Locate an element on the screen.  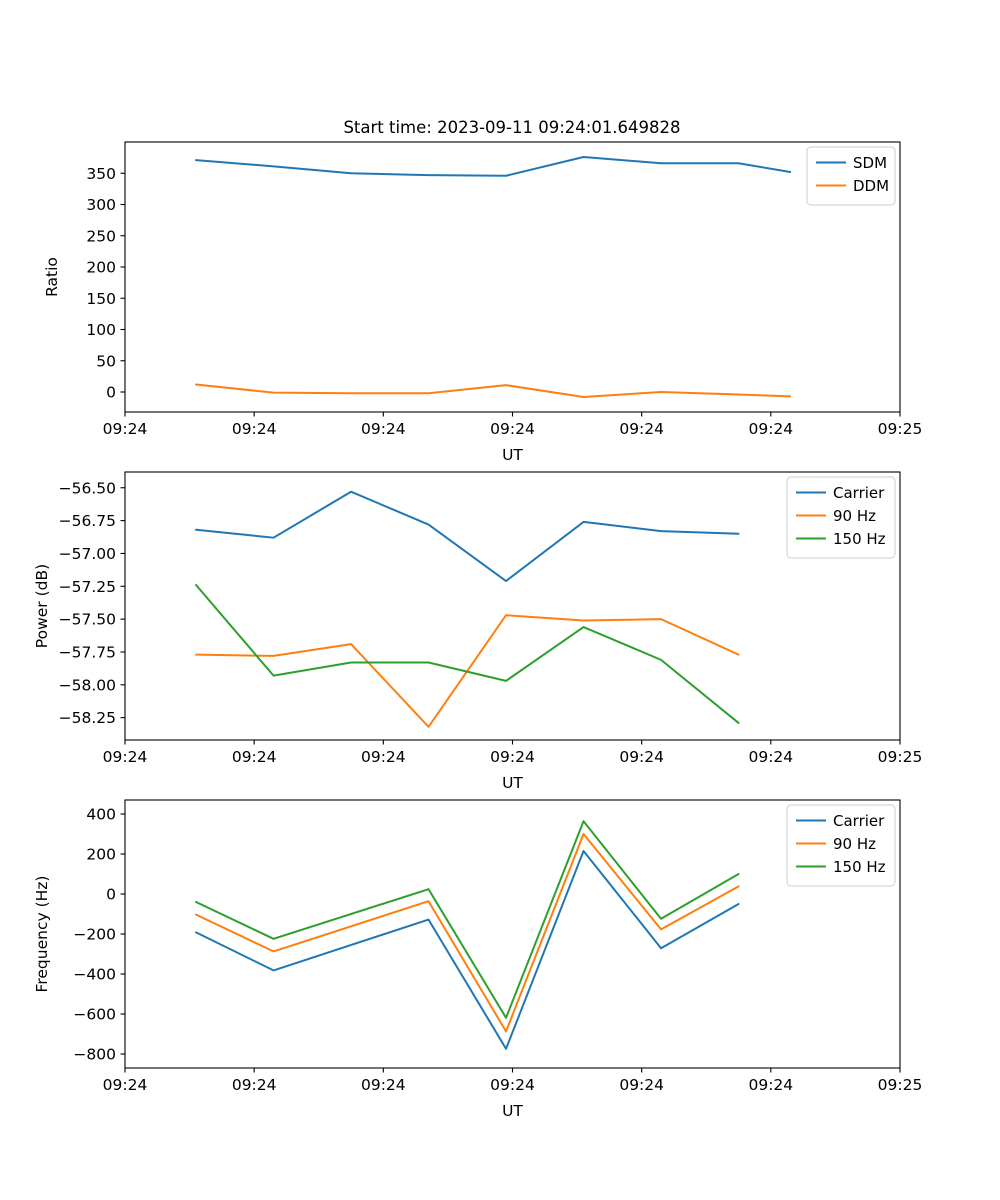
panel-frequency-series-90-hz is located at coordinates (467, 933).